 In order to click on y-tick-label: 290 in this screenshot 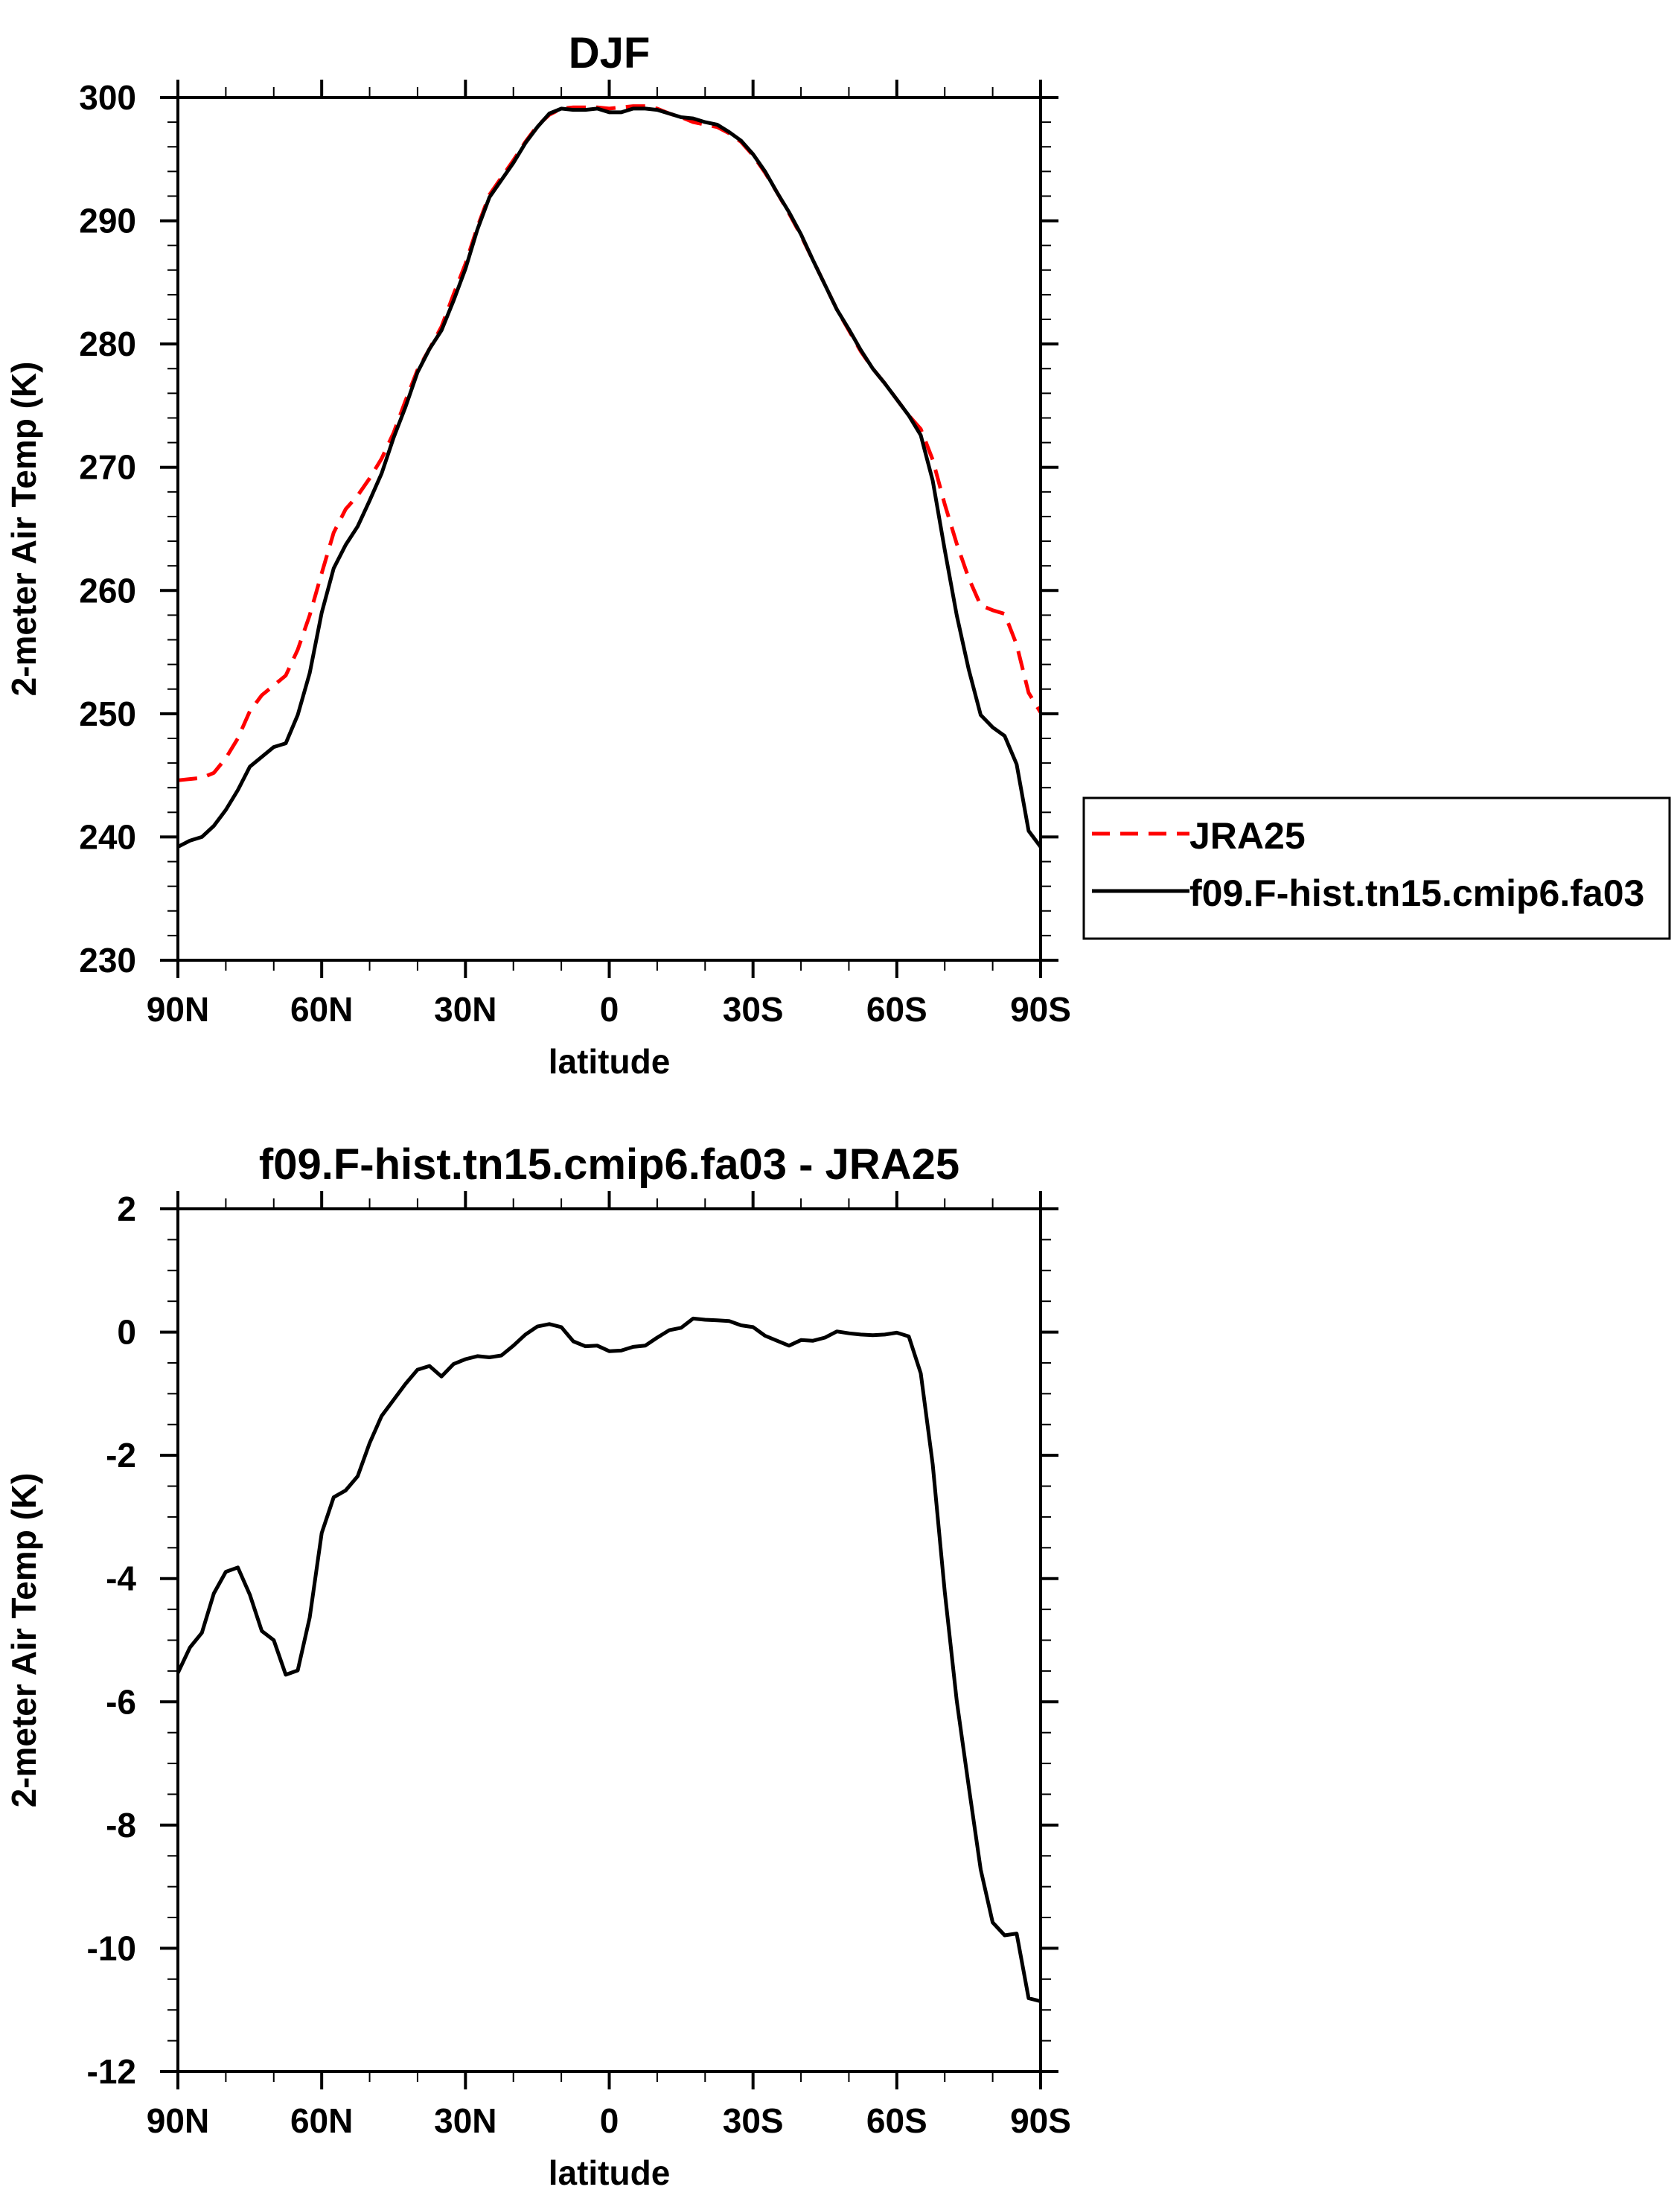, I will do `click(107, 221)`.